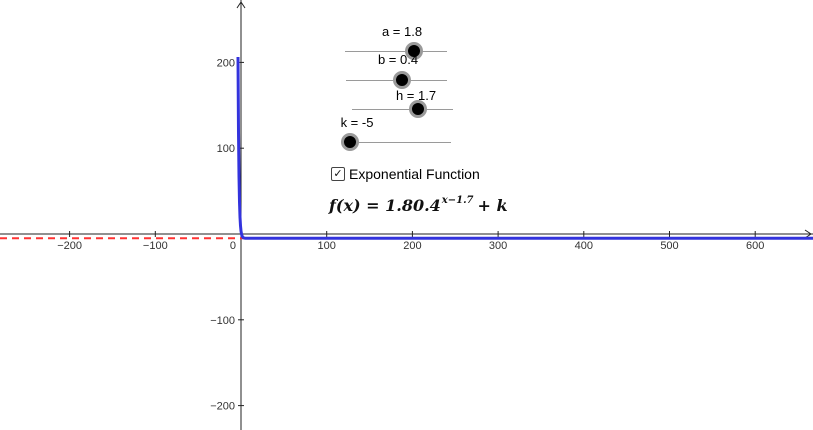 Image resolution: width=813 pixels, height=430 pixels. What do you see at coordinates (755, 246) in the screenshot?
I see `x-tick-label: 600` at bounding box center [755, 246].